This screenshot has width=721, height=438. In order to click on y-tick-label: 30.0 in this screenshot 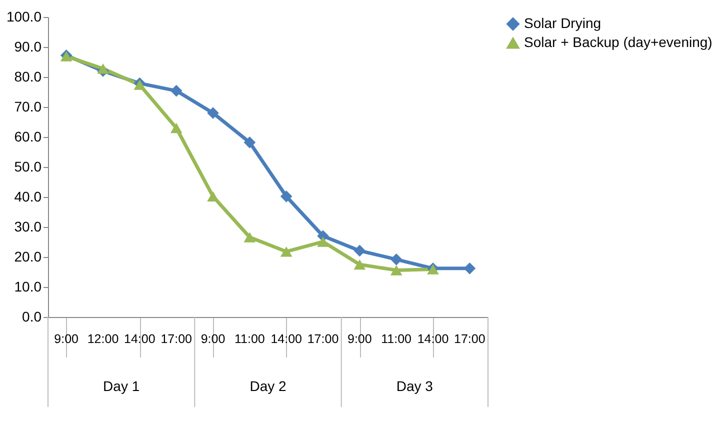, I will do `click(28, 226)`.